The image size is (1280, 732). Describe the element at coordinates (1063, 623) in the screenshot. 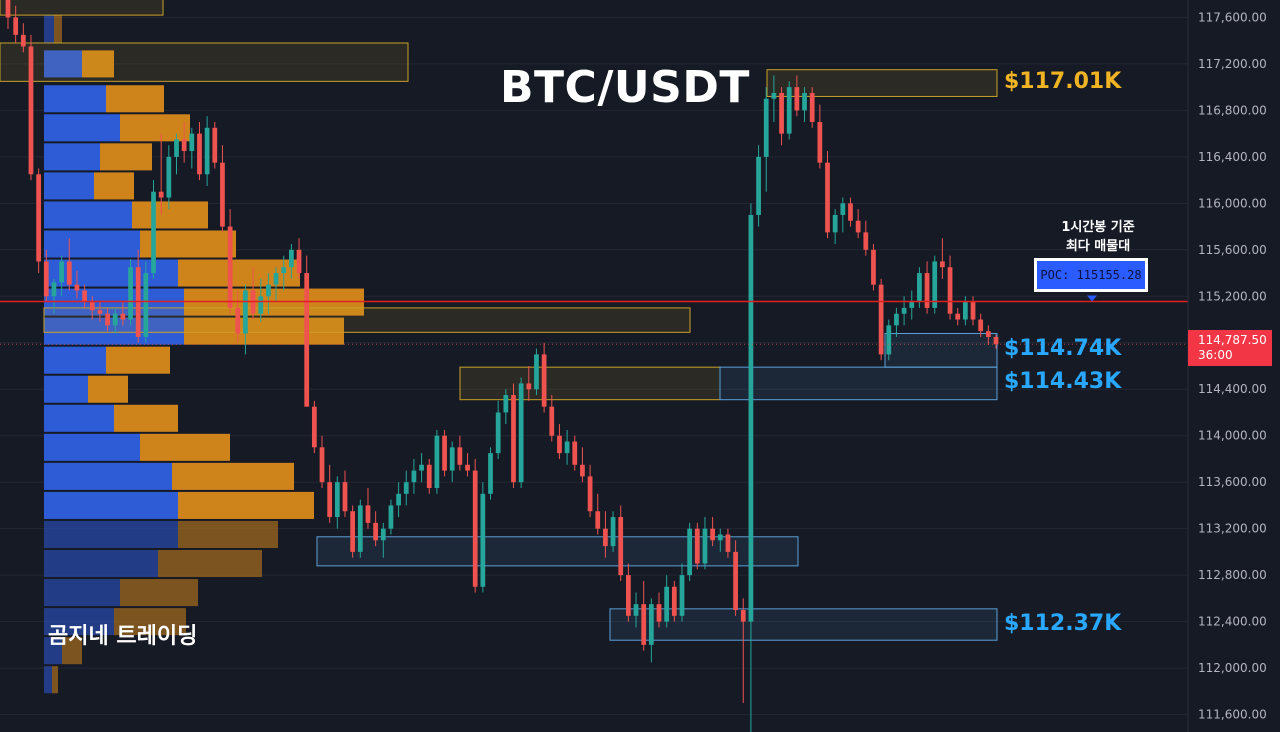

I see `level-label-112-37k: $112.37K` at that location.